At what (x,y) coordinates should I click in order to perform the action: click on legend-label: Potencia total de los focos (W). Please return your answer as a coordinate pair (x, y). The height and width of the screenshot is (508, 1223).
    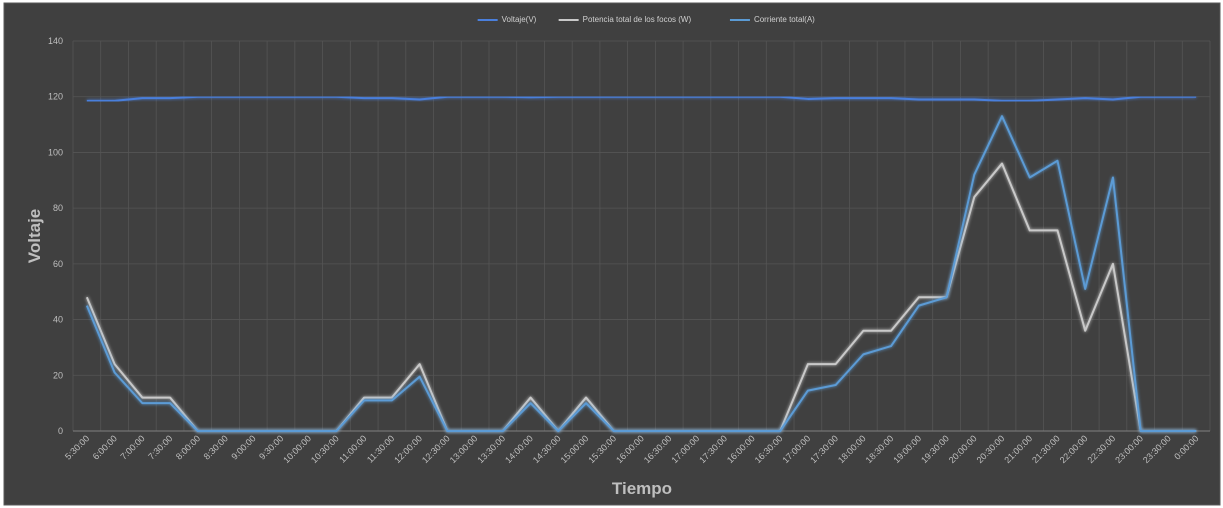
    Looking at the image, I should click on (637, 19).